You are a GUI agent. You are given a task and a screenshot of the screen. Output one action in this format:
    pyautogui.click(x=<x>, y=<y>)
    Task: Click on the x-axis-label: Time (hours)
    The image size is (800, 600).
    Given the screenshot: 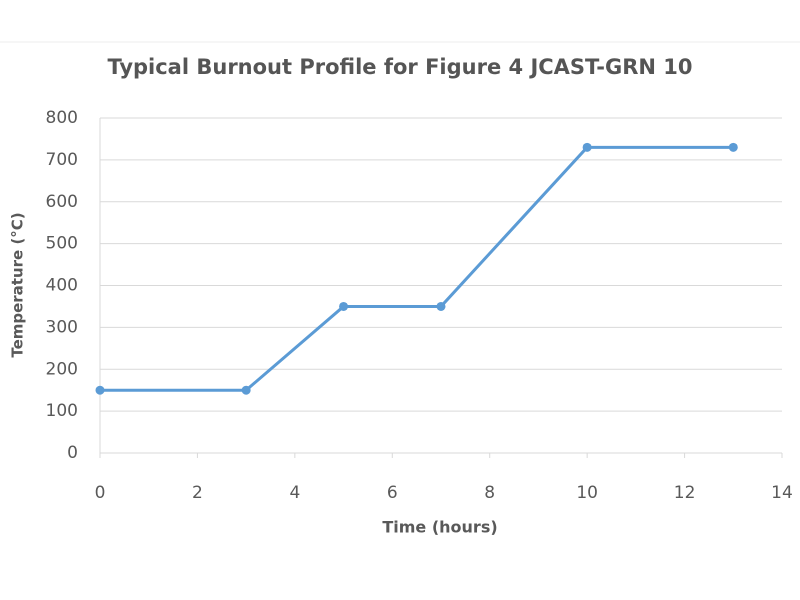 What is the action you would take?
    pyautogui.click(x=439, y=527)
    